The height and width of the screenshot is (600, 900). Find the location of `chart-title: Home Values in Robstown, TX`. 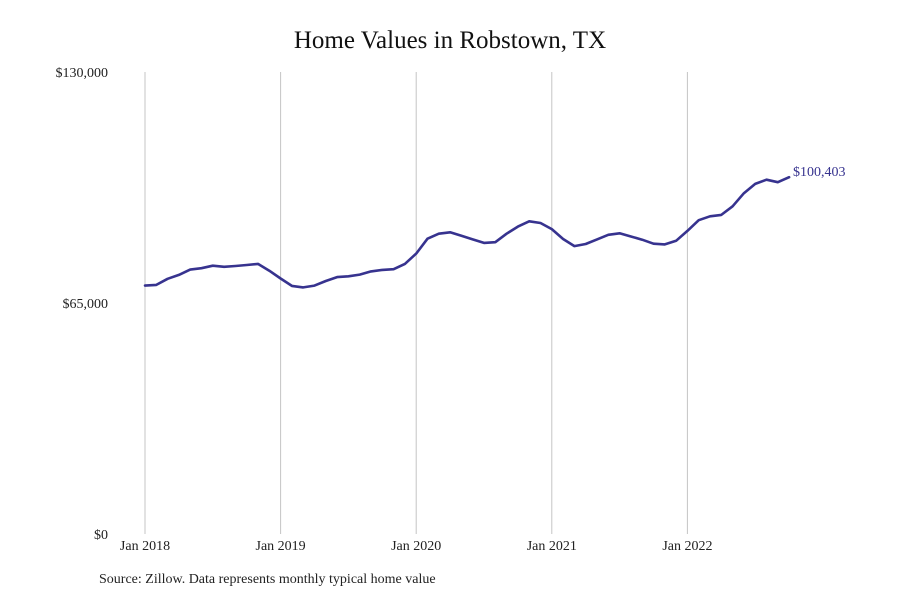

chart-title: Home Values in Robstown, TX is located at coordinates (450, 40).